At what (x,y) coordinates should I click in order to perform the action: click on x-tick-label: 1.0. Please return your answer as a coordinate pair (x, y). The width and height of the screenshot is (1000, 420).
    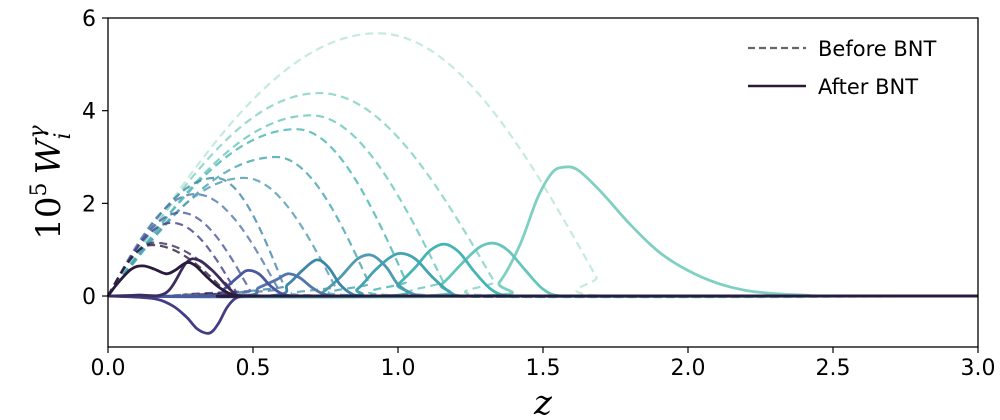
    Looking at the image, I should click on (398, 368).